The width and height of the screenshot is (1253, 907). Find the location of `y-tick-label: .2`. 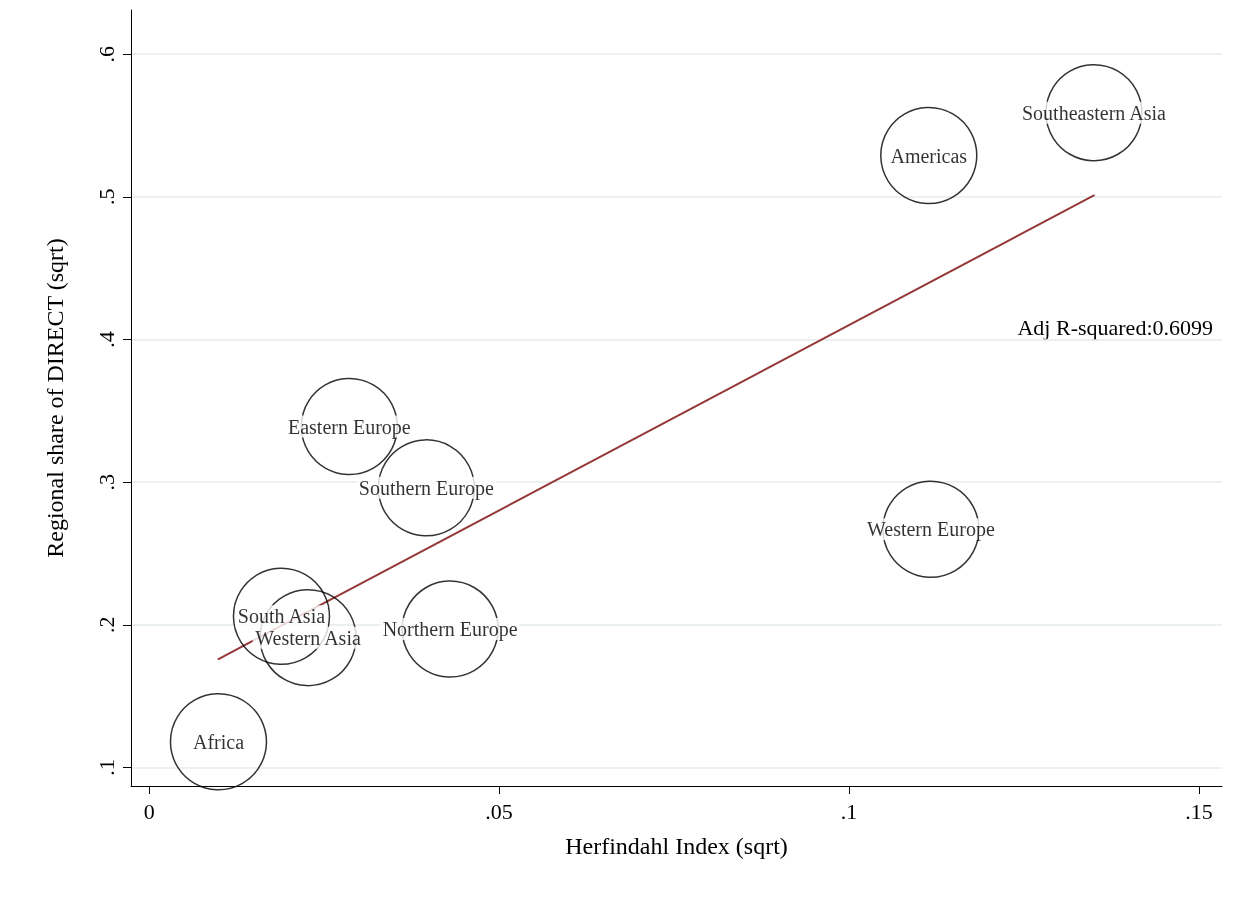

y-tick-label: .2 is located at coordinates (106, 625).